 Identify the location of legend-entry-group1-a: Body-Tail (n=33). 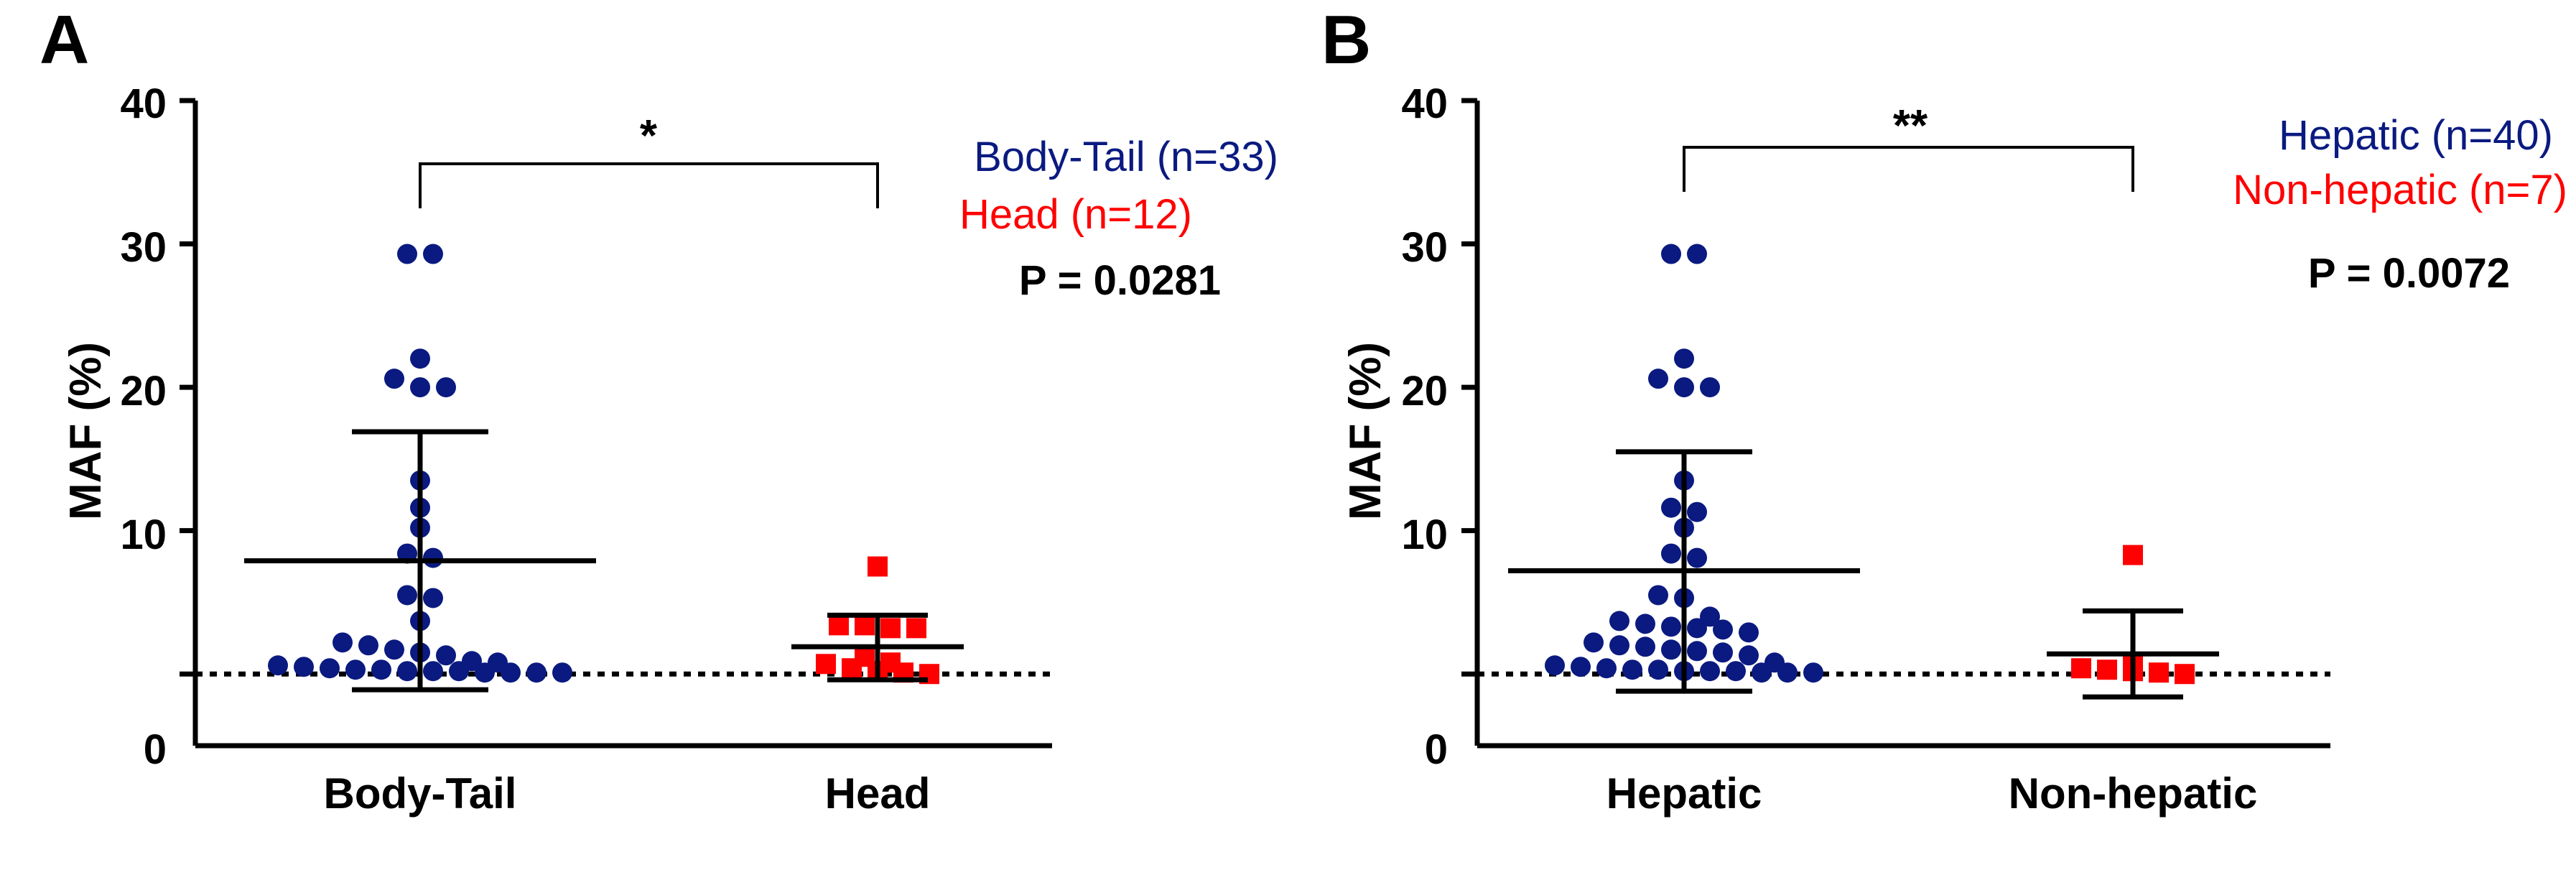
(1126, 157).